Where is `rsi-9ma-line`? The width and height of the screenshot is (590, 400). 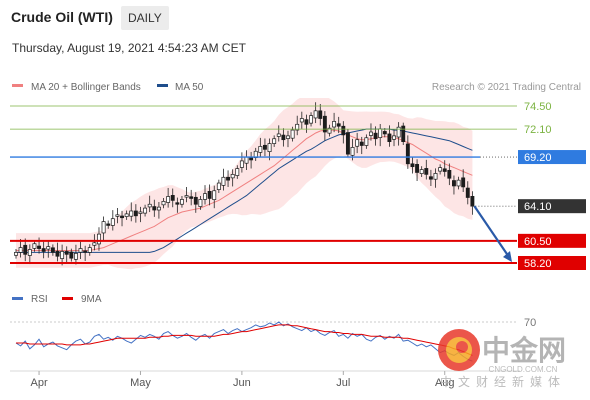
rsi-9ma-line is located at coordinates (244, 340).